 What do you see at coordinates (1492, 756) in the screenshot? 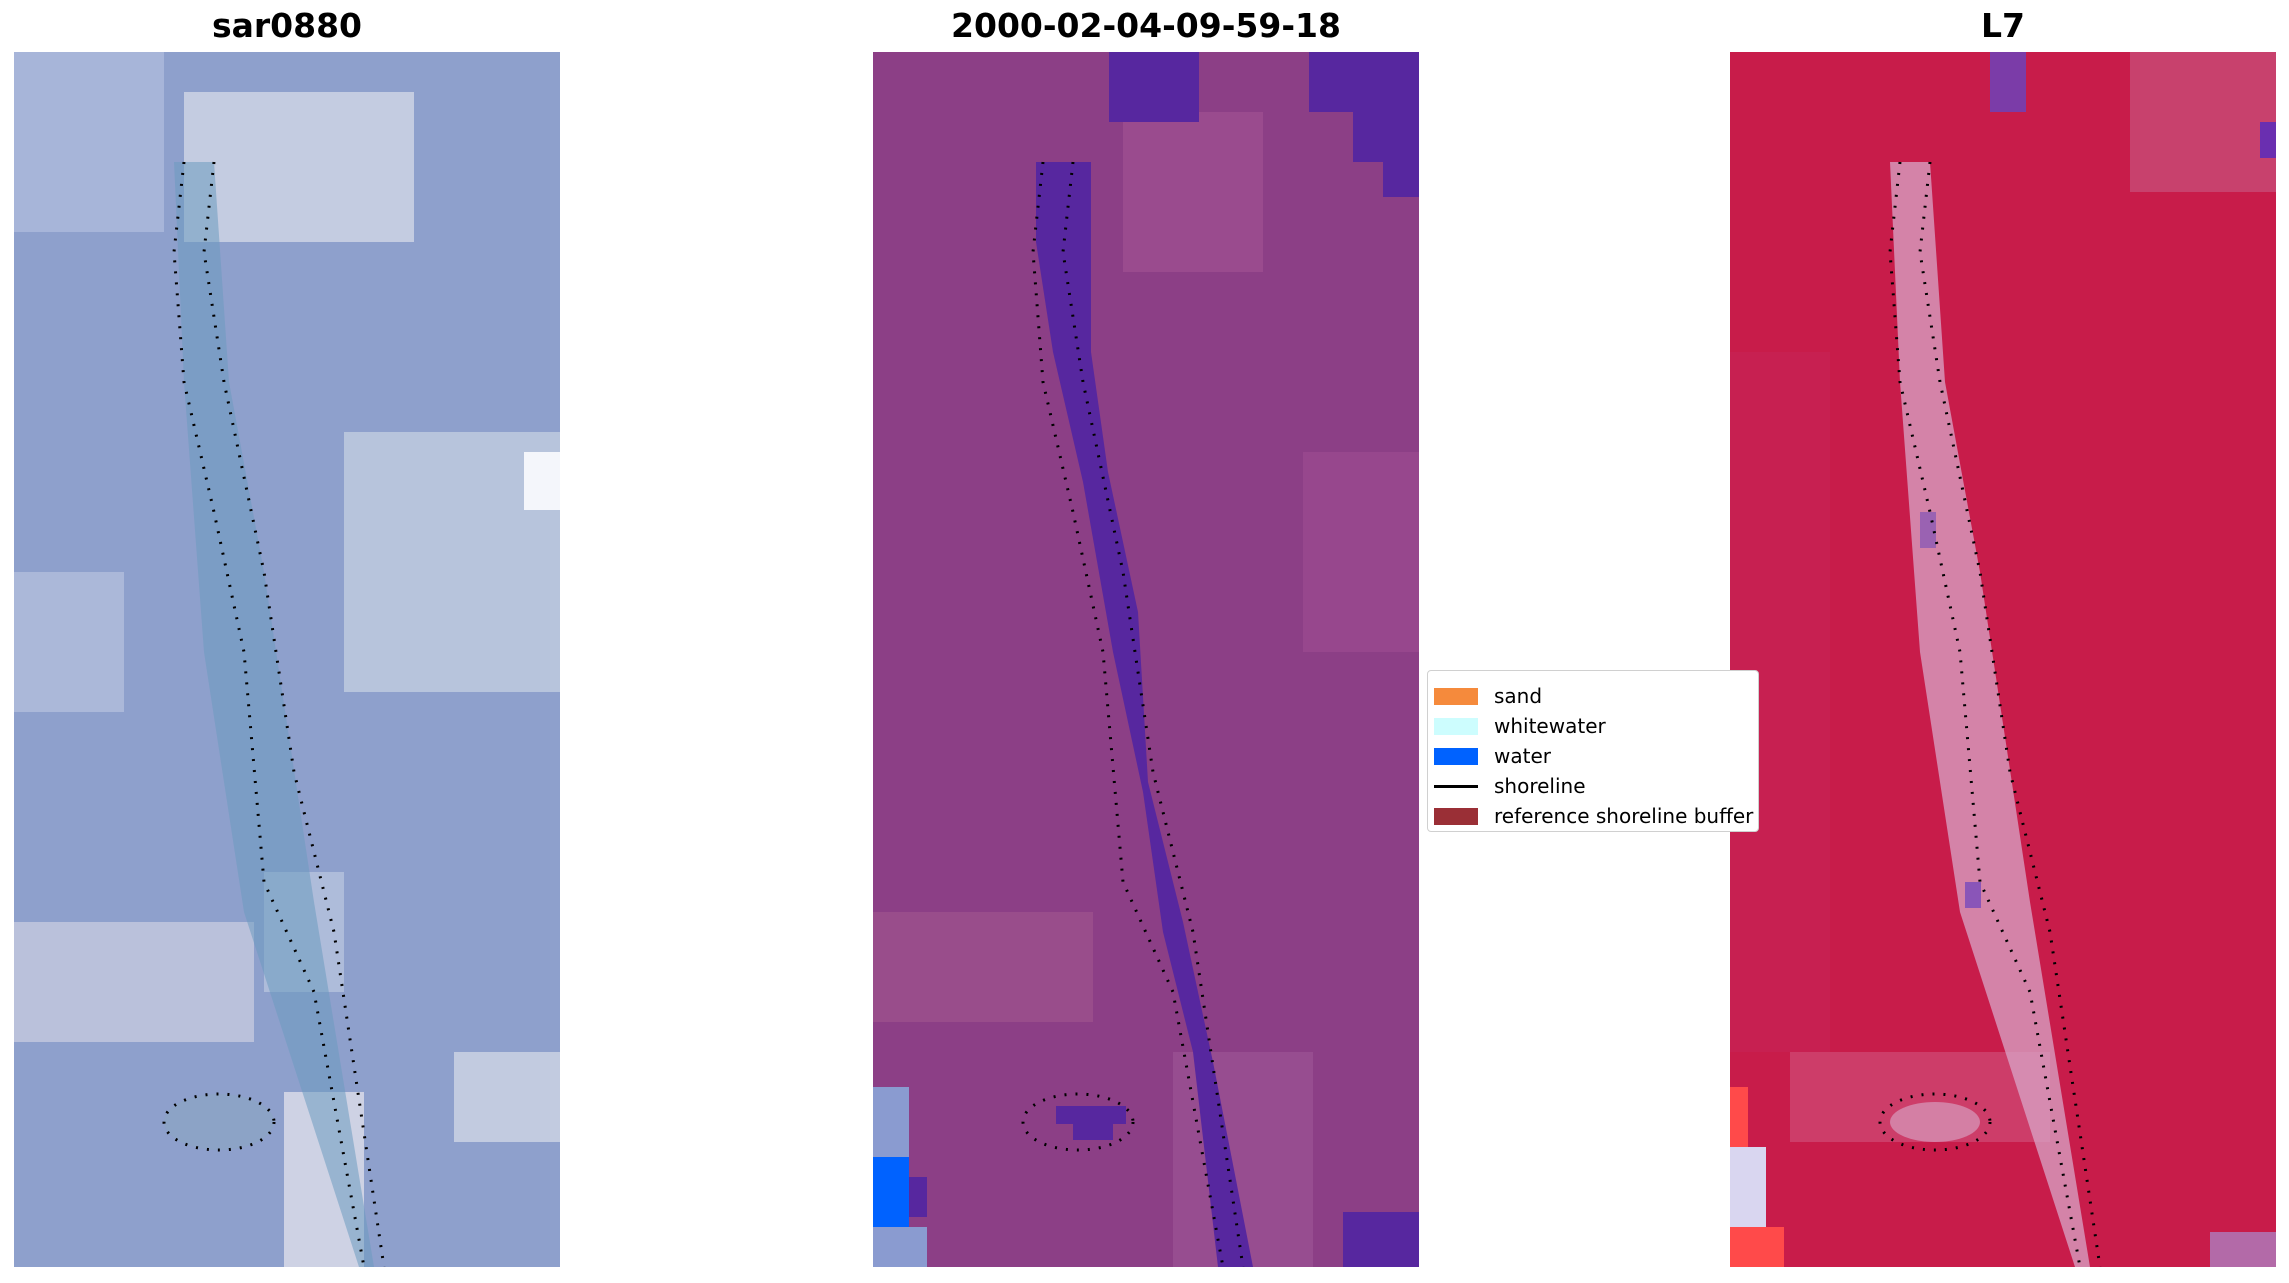
I see `legend-item-water: water` at bounding box center [1492, 756].